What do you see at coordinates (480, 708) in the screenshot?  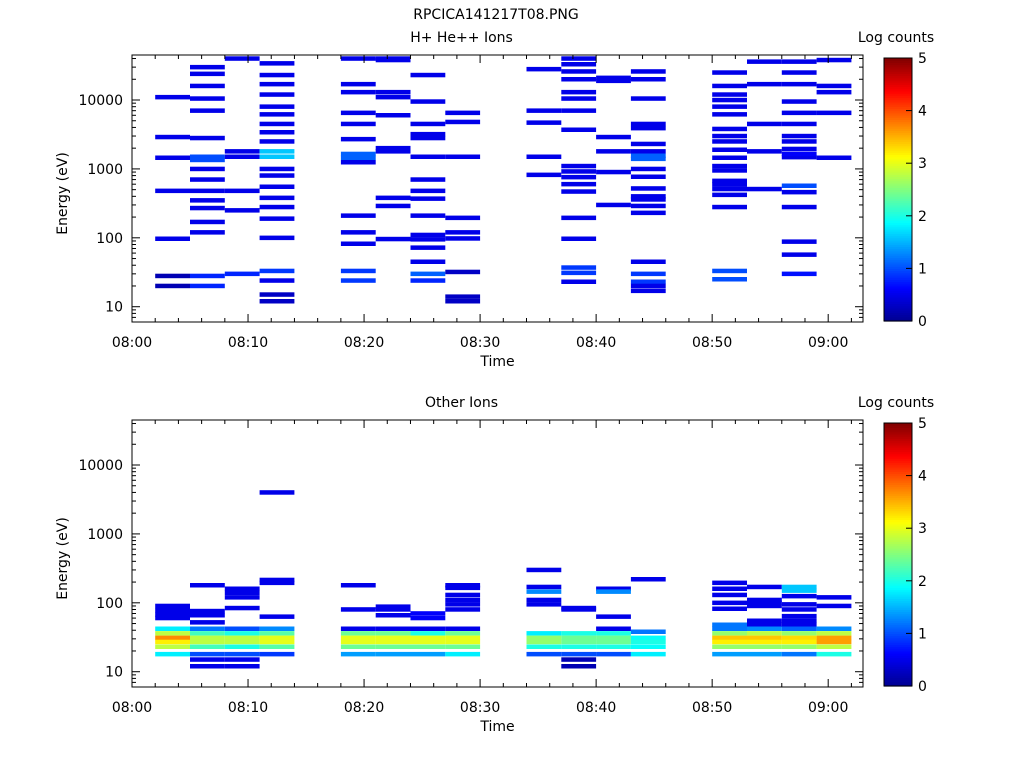 I see `x-tick-label: 08:30` at bounding box center [480, 708].